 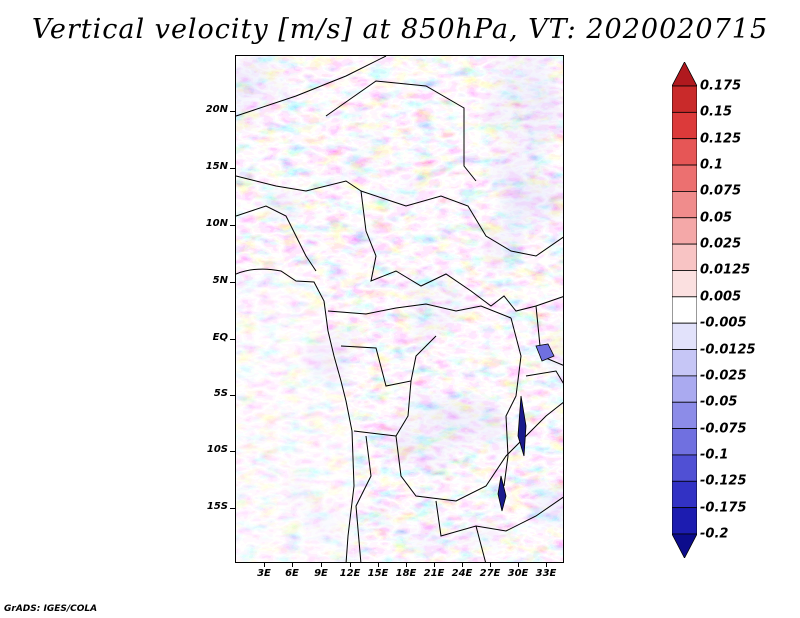 What do you see at coordinates (264, 573) in the screenshot?
I see `lon-label-3e: 3E` at bounding box center [264, 573].